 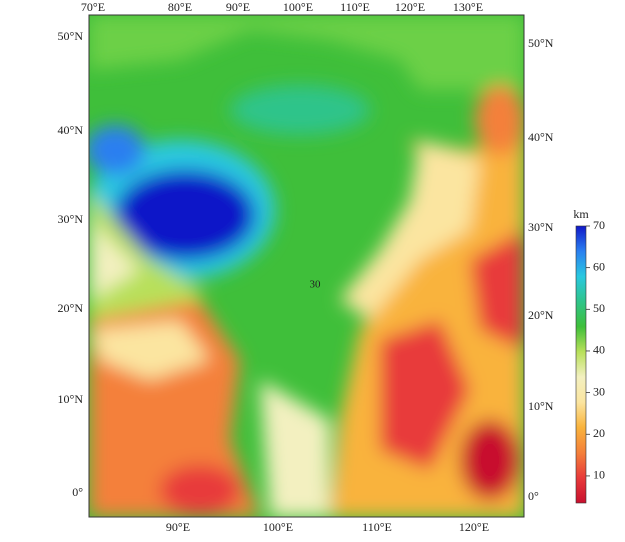 What do you see at coordinates (599, 308) in the screenshot?
I see `colorbar-tick-label: 50` at bounding box center [599, 308].